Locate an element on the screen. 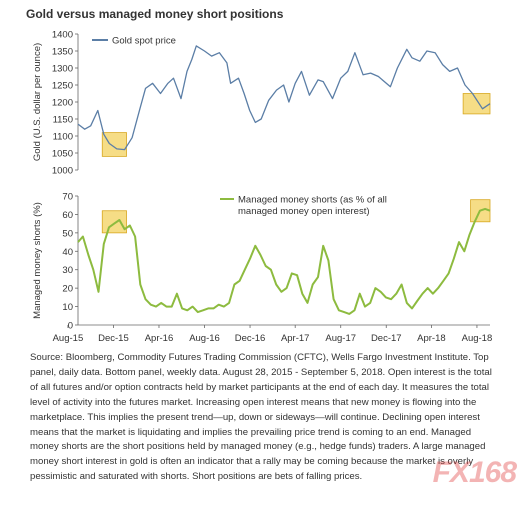 This screenshot has width=528, height=517. gold-y-tick-label: 1000 is located at coordinates (62, 171).